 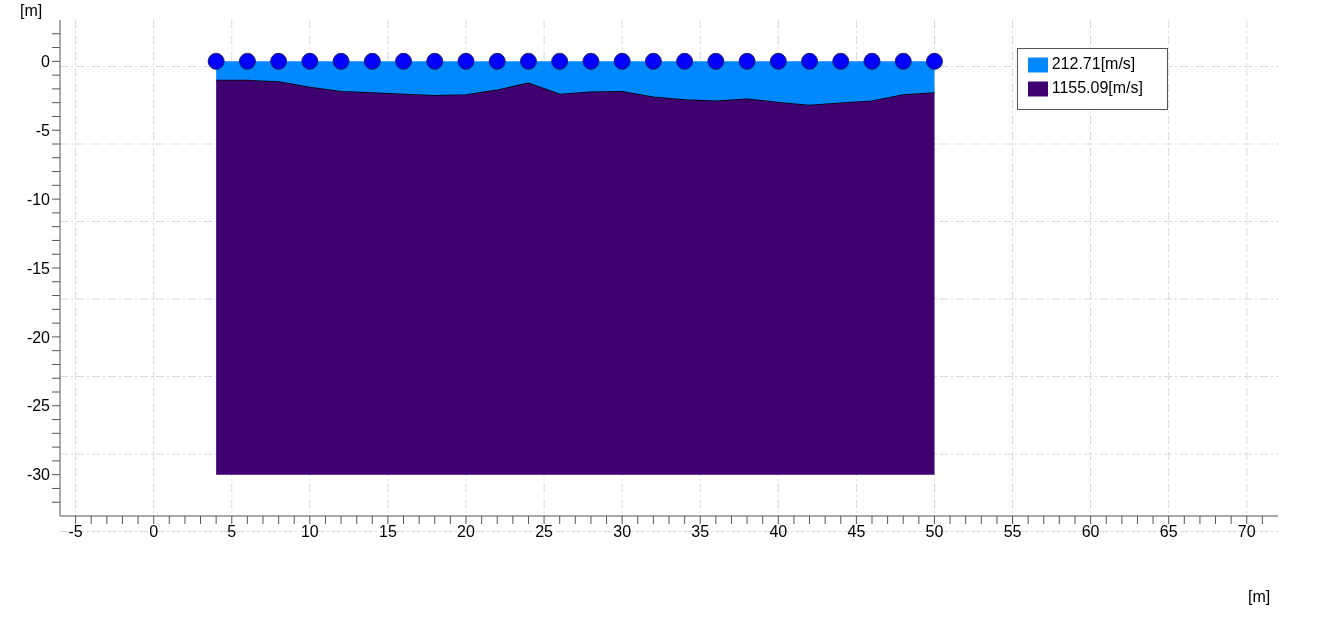 I want to click on y-tick-label: -20, so click(x=38, y=337).